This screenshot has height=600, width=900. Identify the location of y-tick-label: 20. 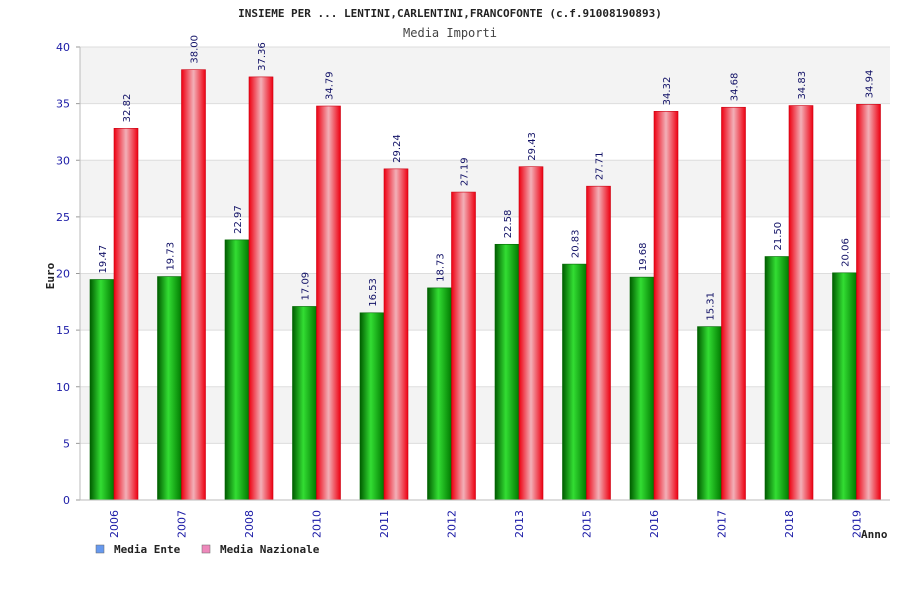
(63, 274).